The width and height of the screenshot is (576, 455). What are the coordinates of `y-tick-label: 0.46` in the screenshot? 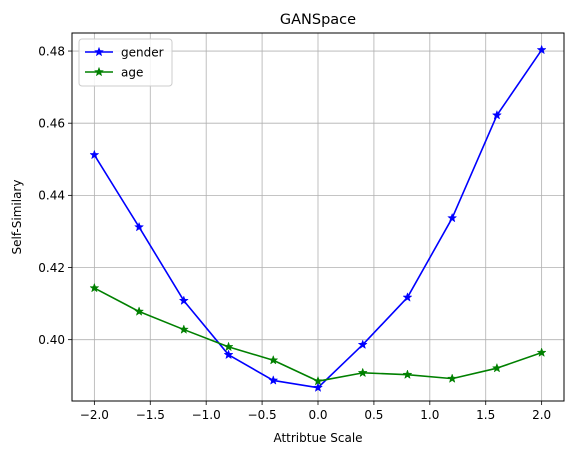 It's located at (51, 123).